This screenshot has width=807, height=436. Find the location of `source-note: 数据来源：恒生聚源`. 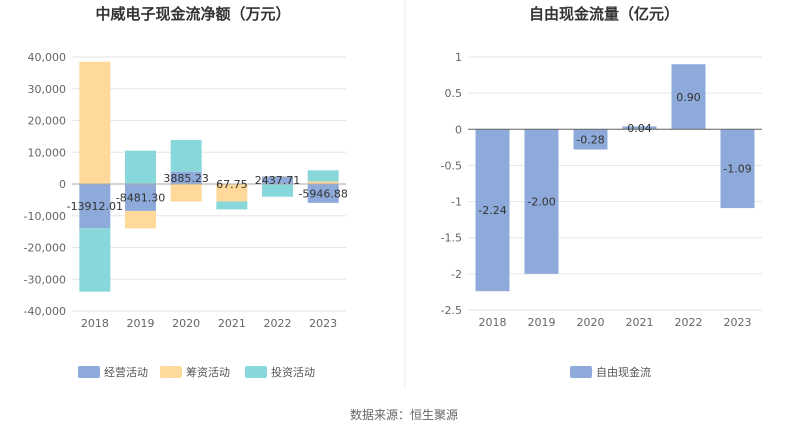

source-note: 数据来源：恒生聚源 is located at coordinates (404, 414).